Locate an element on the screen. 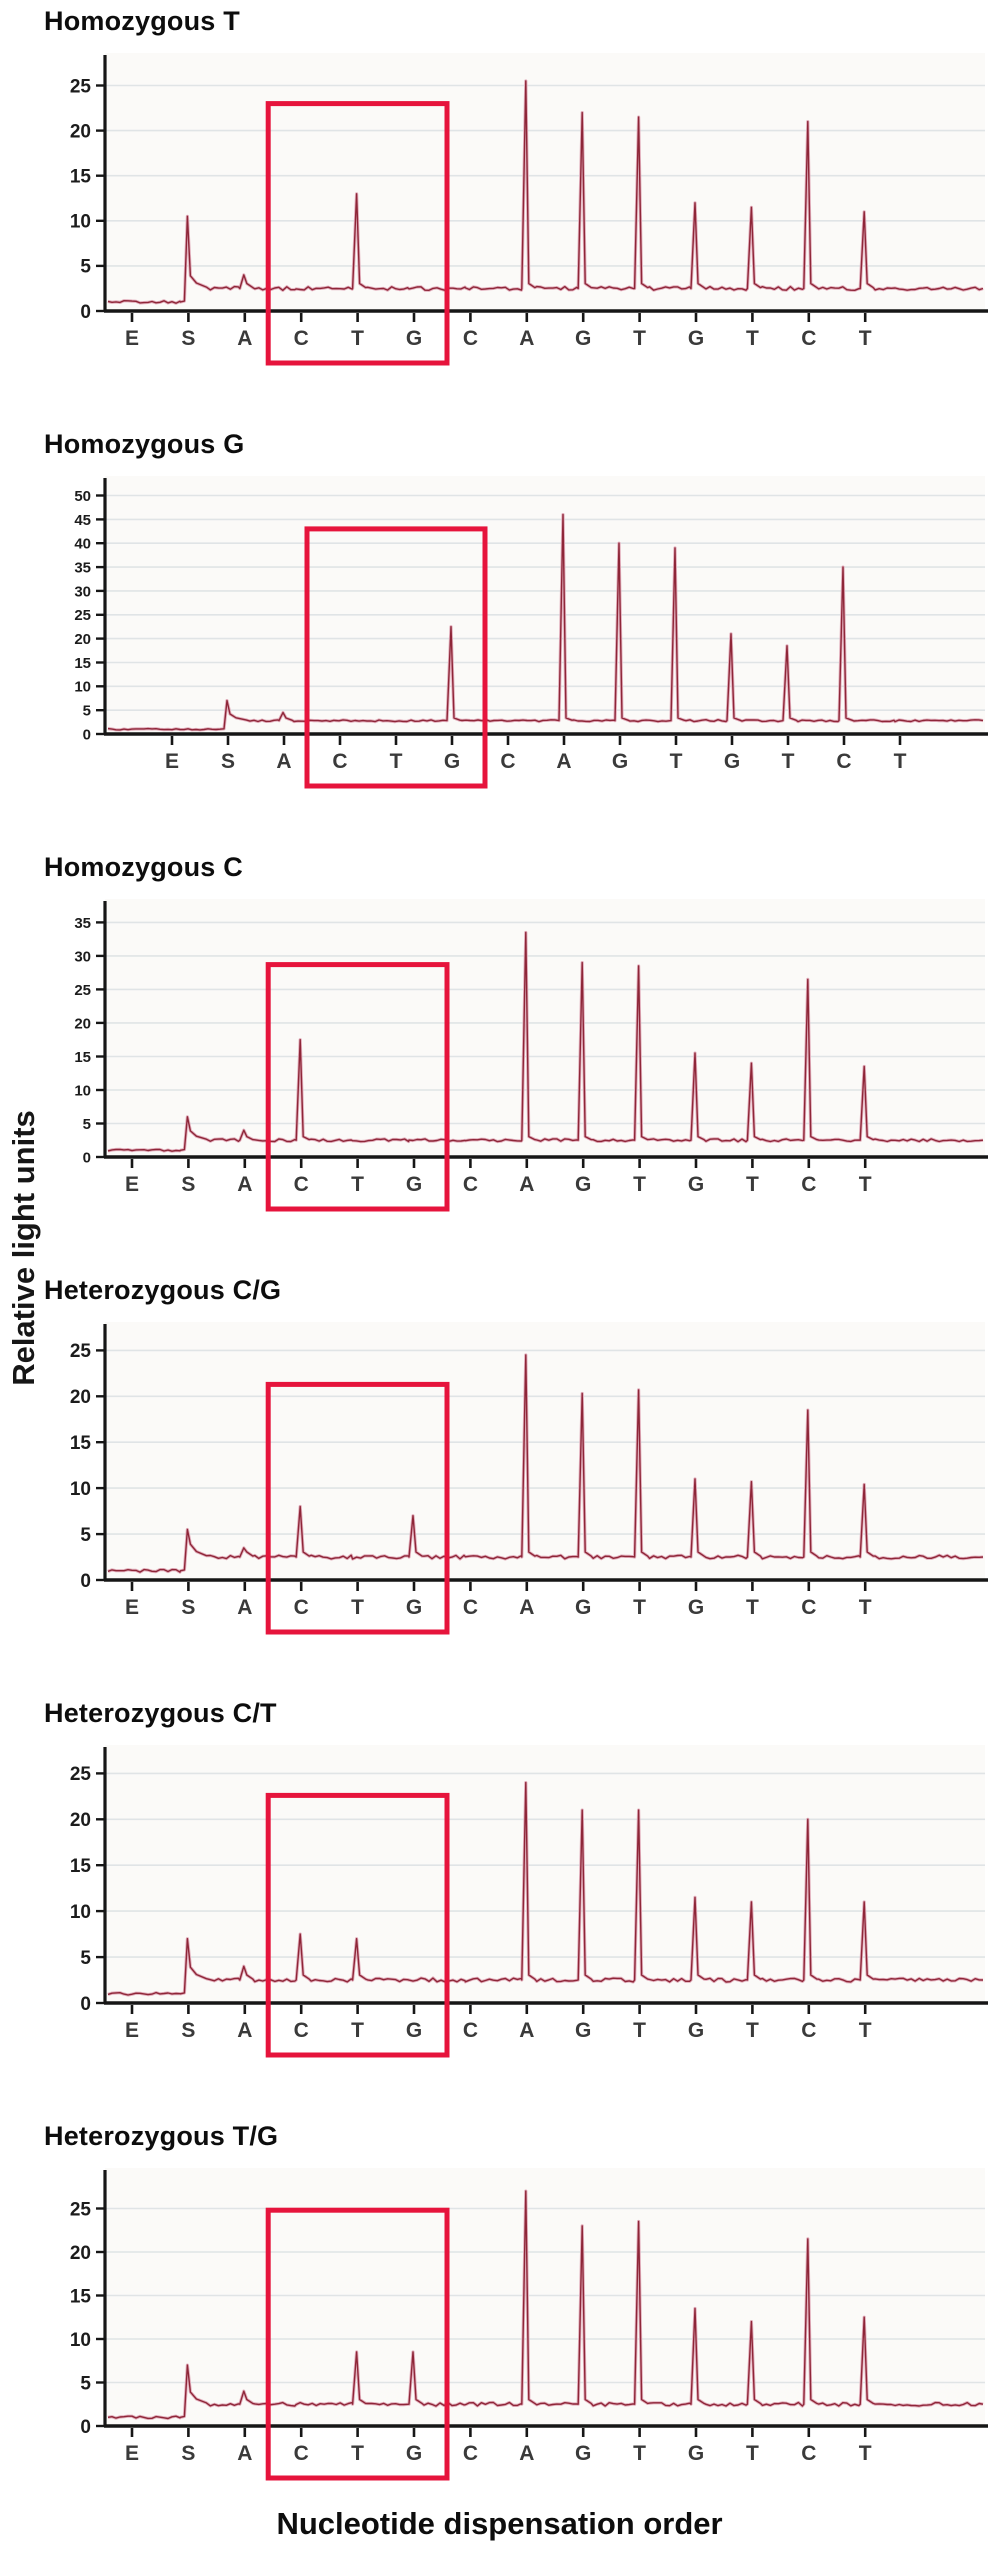  pyrogram-chart-heterozygous-tg: 0 5 10 15 20 25 E S A C T G C A G T G T C T is located at coordinates (529, 2324).